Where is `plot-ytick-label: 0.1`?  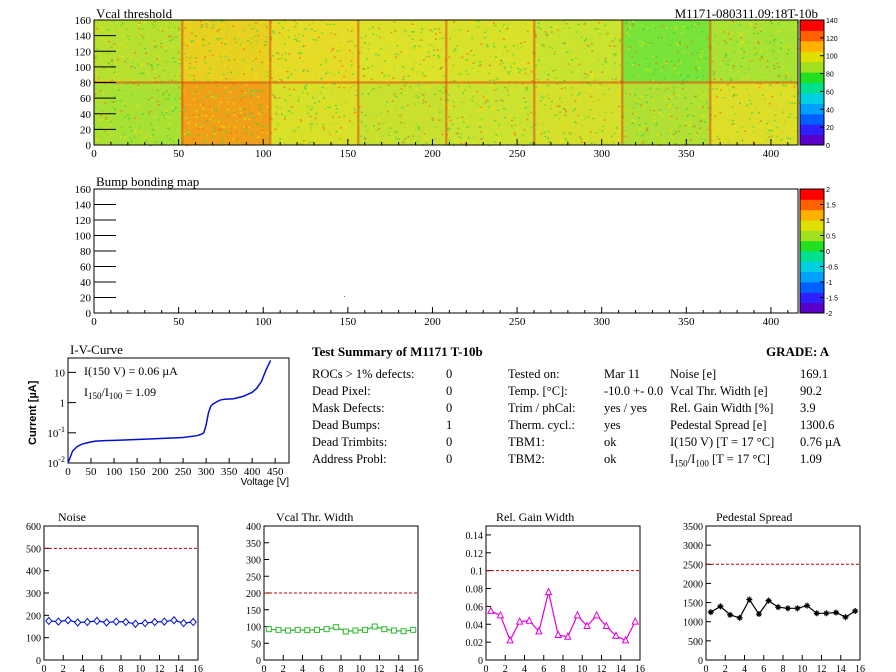 plot-ytick-label: 0.1 is located at coordinates (477, 572).